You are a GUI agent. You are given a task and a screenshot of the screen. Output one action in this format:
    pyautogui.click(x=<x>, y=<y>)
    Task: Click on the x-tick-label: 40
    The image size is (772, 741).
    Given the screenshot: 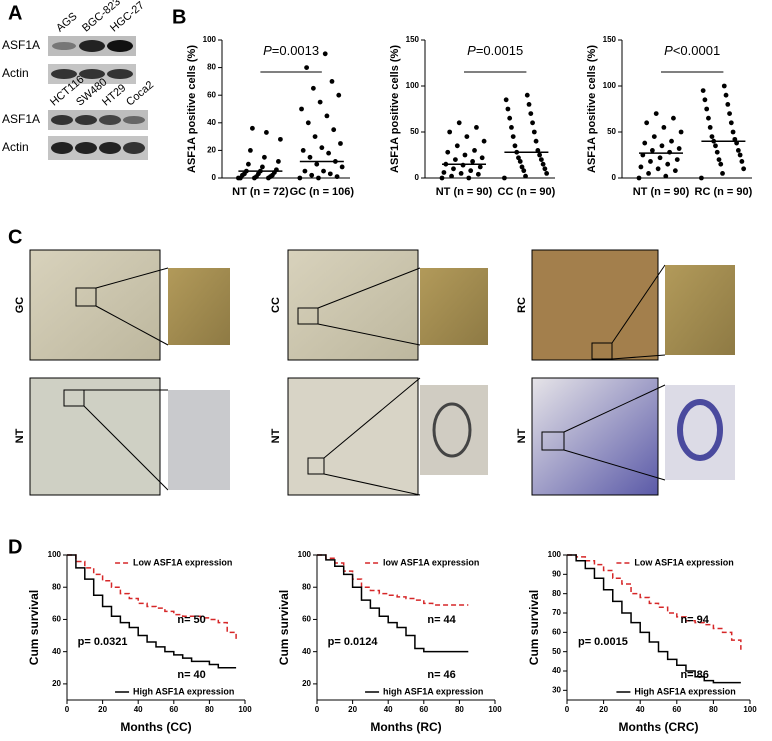 What is the action you would take?
    pyautogui.click(x=388, y=709)
    